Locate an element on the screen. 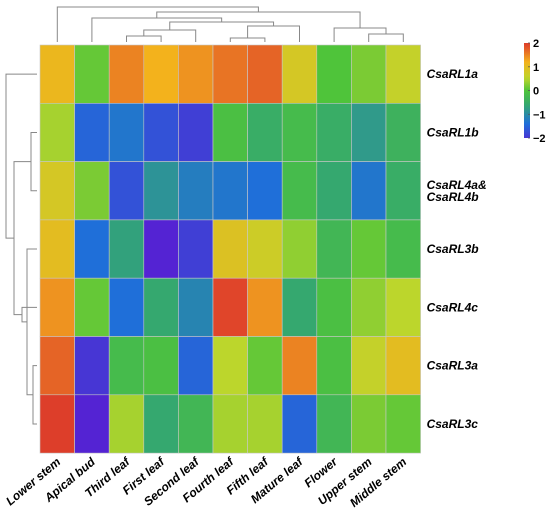 This screenshot has height=510, width=550. color-scale-bar is located at coordinates (527, 90).